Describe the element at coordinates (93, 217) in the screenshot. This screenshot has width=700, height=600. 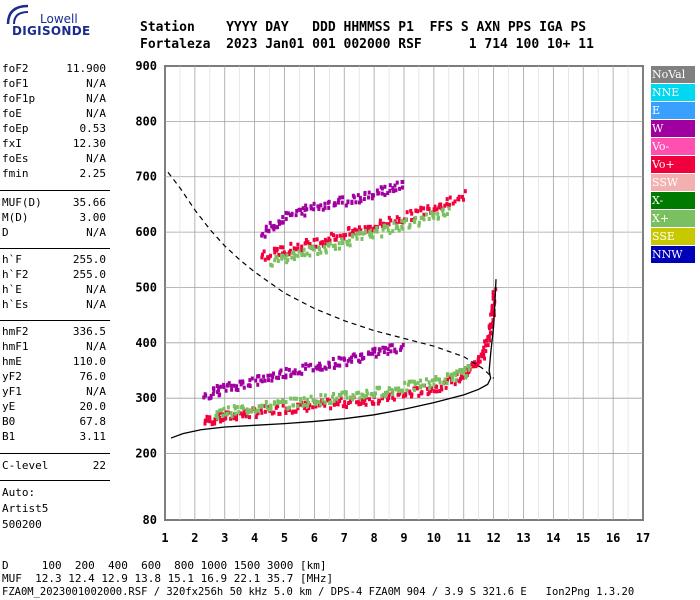
I see `param-value: 3.00` at that location.